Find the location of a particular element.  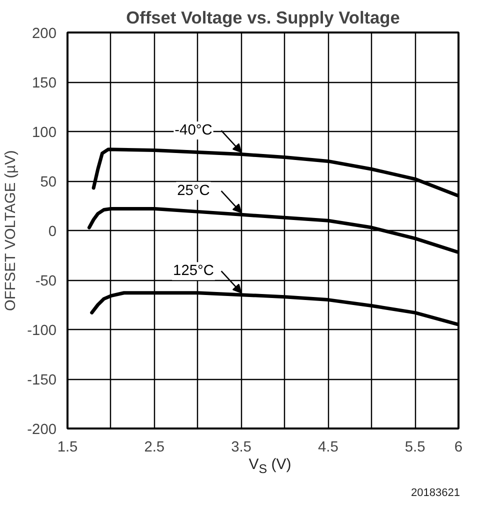

series-label: -40°C is located at coordinates (193, 130).